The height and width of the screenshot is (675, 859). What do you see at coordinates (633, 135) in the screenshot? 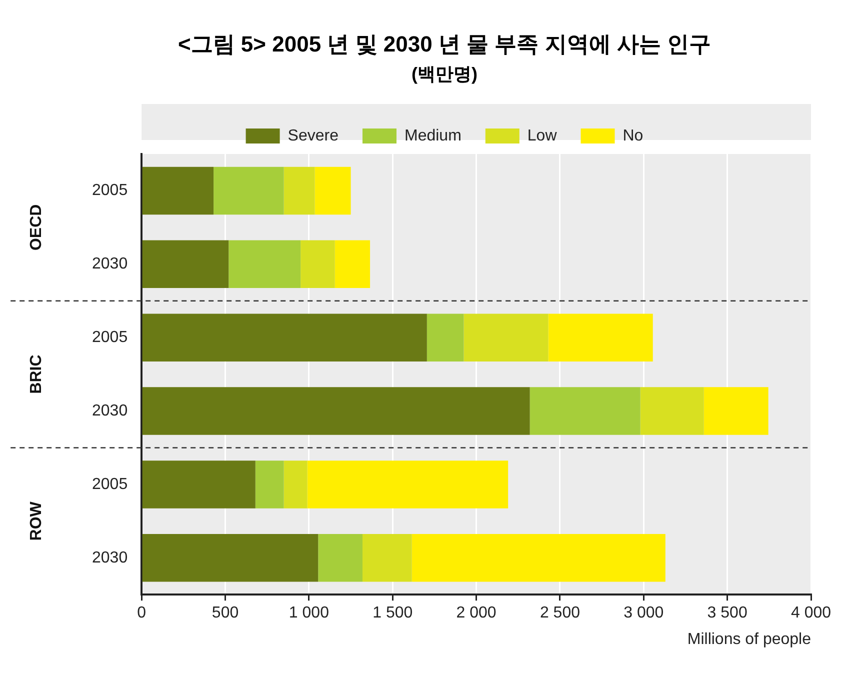
I see `legend-label: No` at bounding box center [633, 135].